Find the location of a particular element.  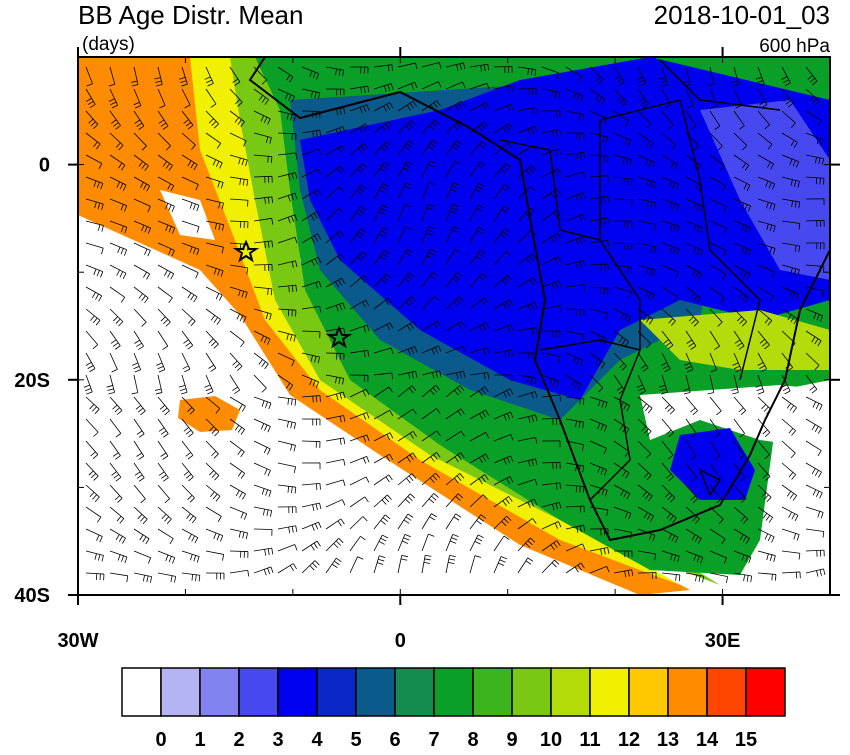

colorbar-label: 8 is located at coordinates (472, 739).